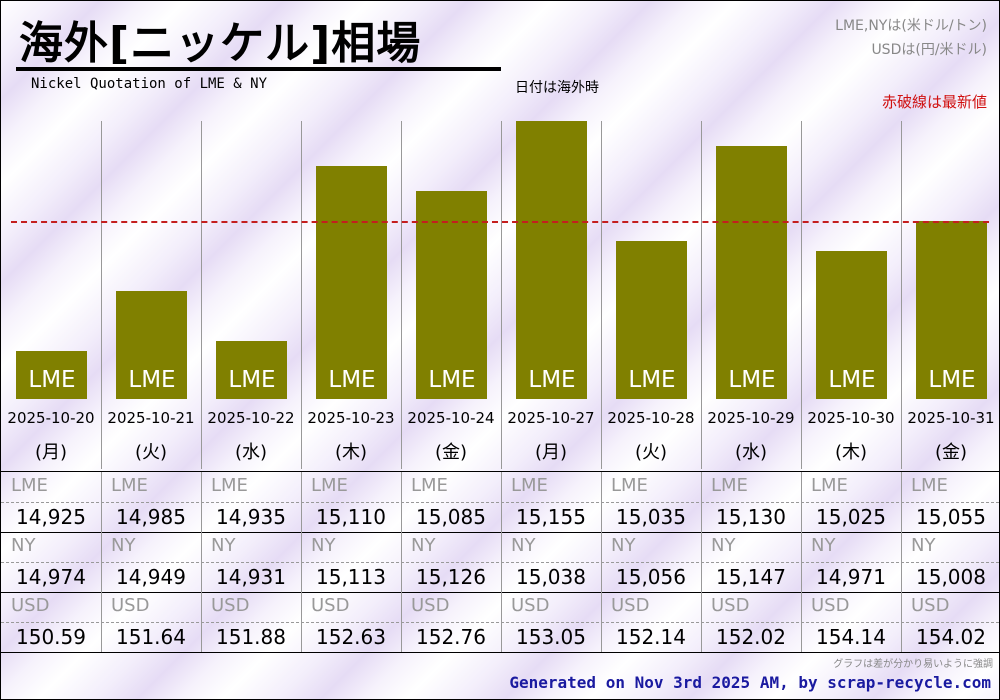 The image size is (1000, 700). Describe the element at coordinates (500, 622) in the screenshot. I see `row-dashed-divider` at that location.